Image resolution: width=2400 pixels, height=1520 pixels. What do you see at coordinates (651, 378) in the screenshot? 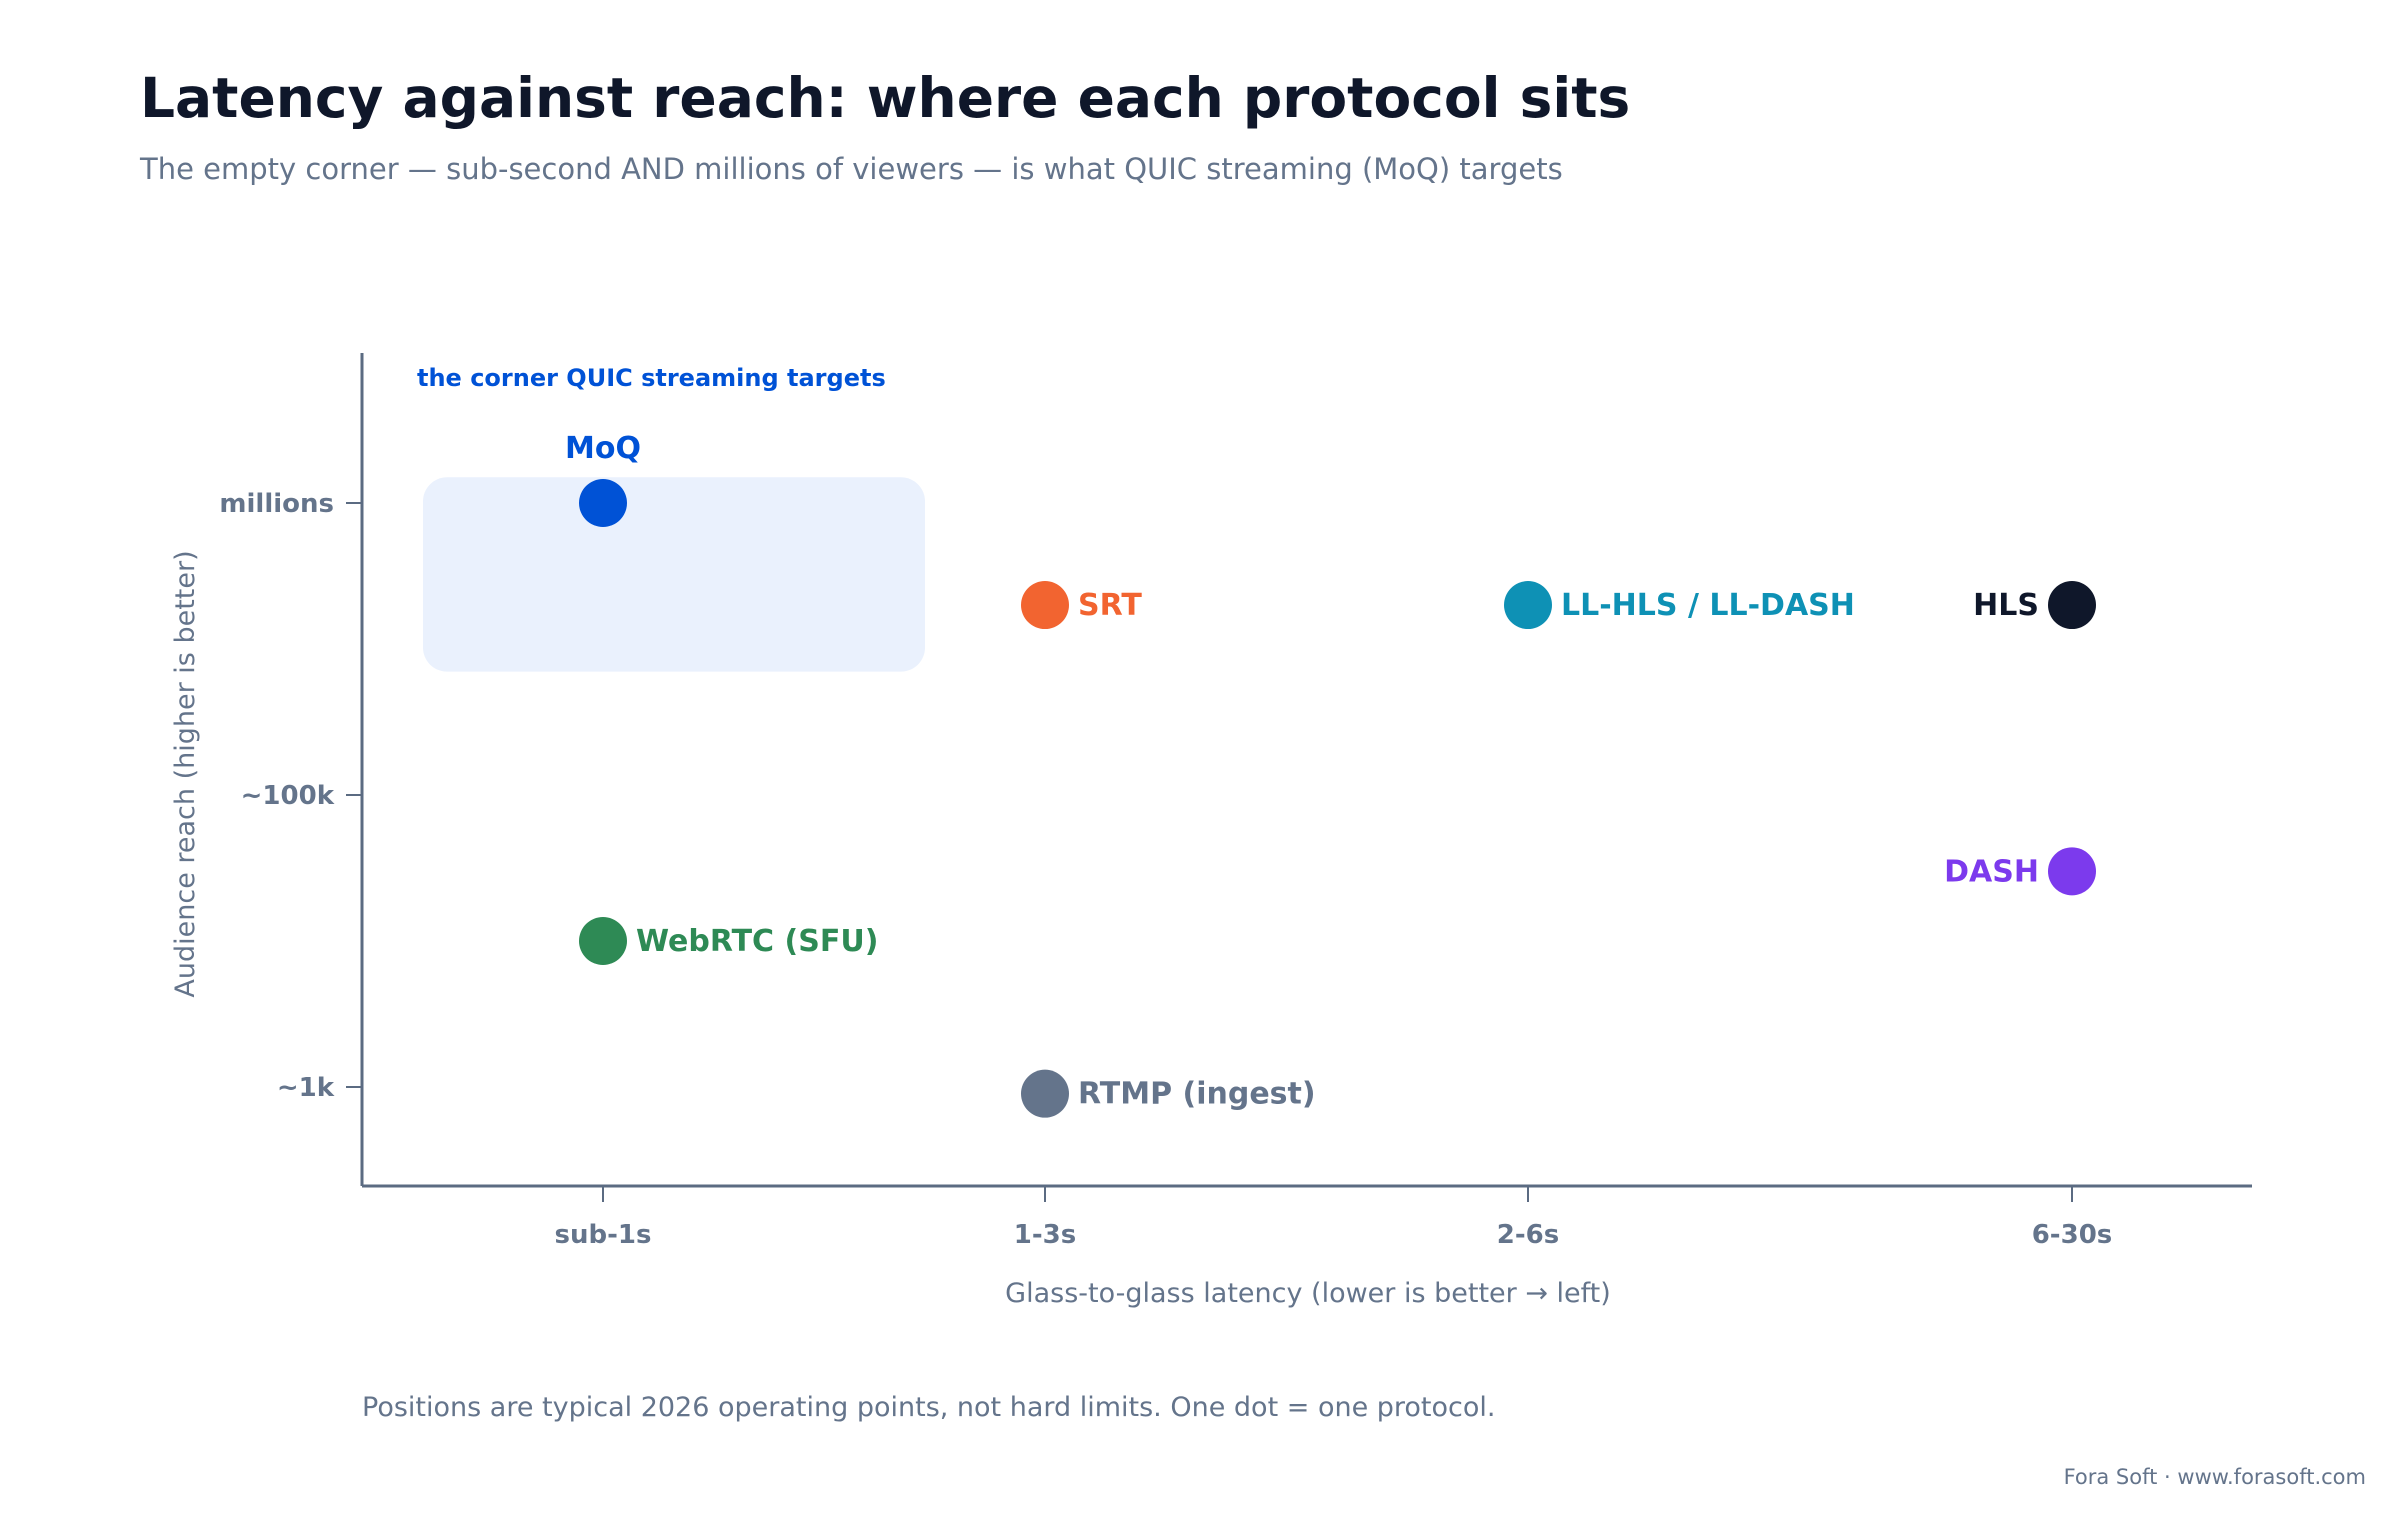
I see `highlight-label: the corner QUIC streaming targets` at bounding box center [651, 378].